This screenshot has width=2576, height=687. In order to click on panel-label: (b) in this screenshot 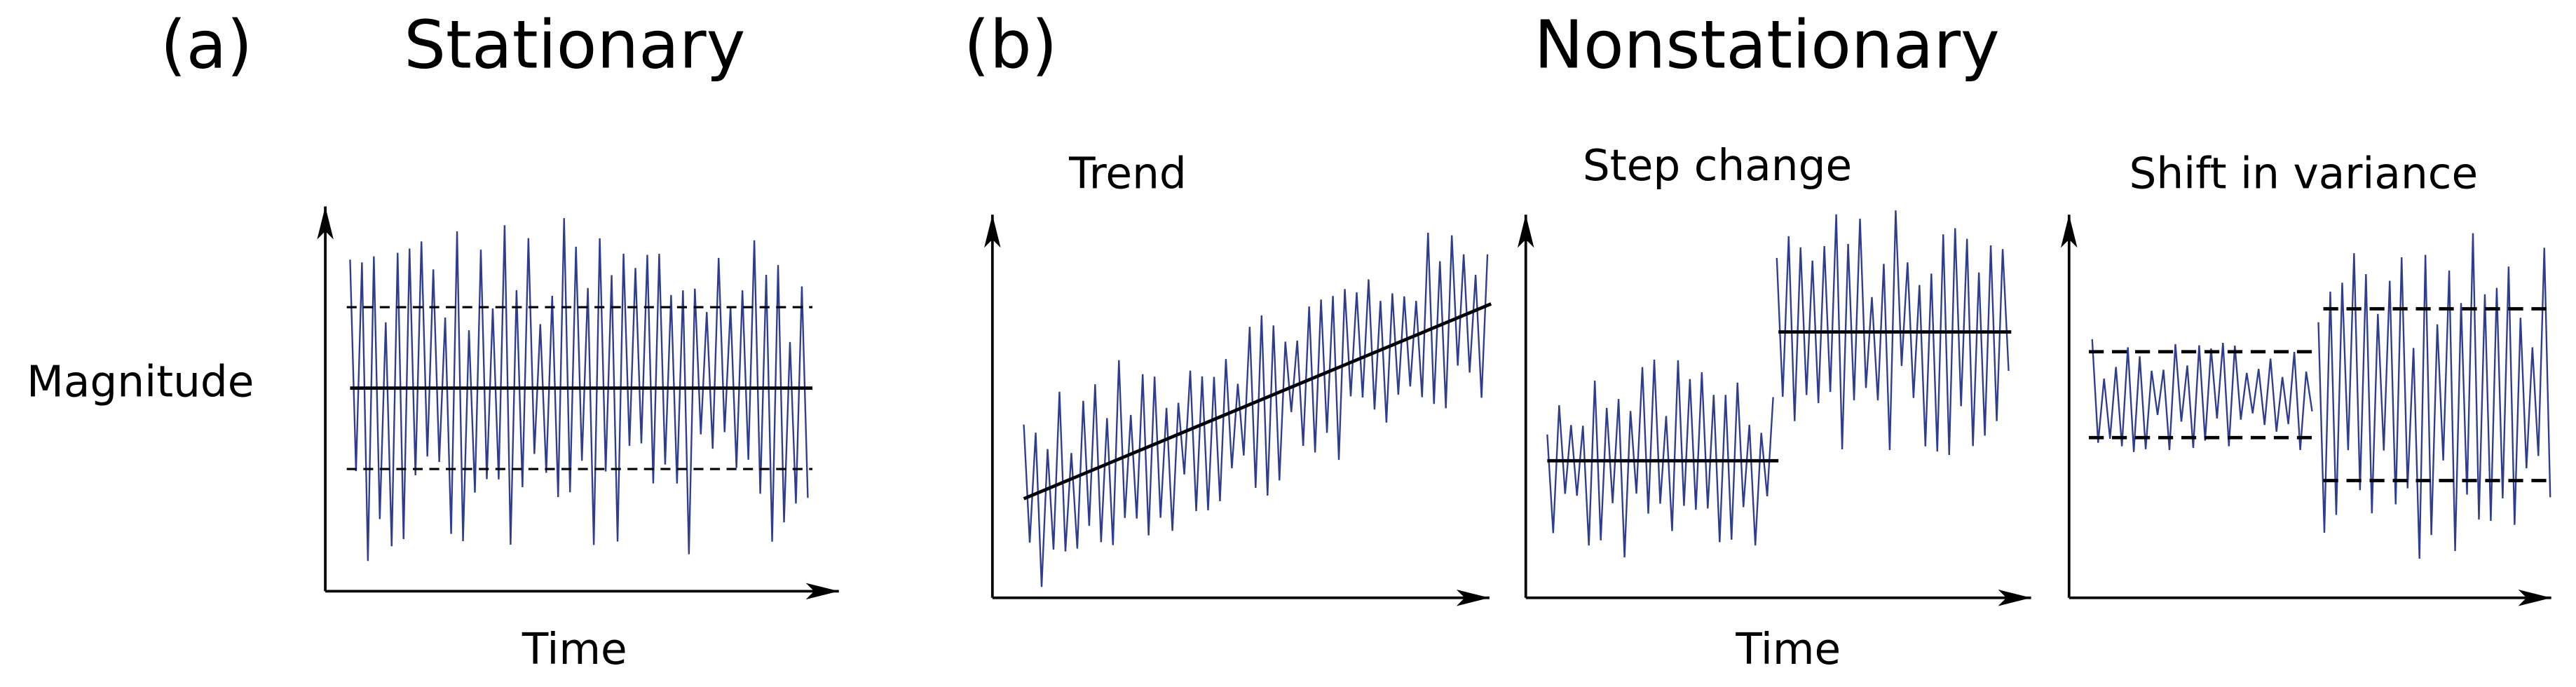, I will do `click(1010, 46)`.